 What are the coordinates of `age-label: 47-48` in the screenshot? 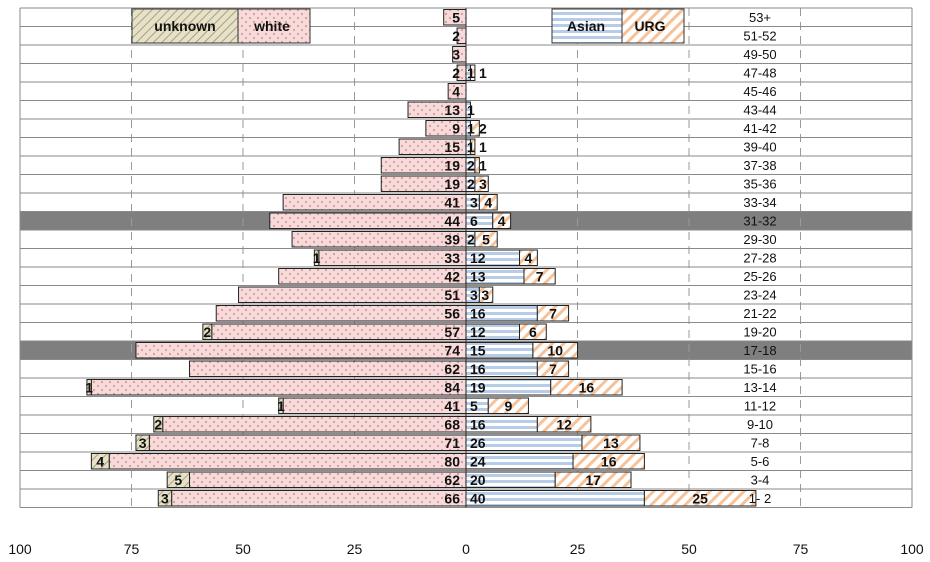 It's located at (759, 73).